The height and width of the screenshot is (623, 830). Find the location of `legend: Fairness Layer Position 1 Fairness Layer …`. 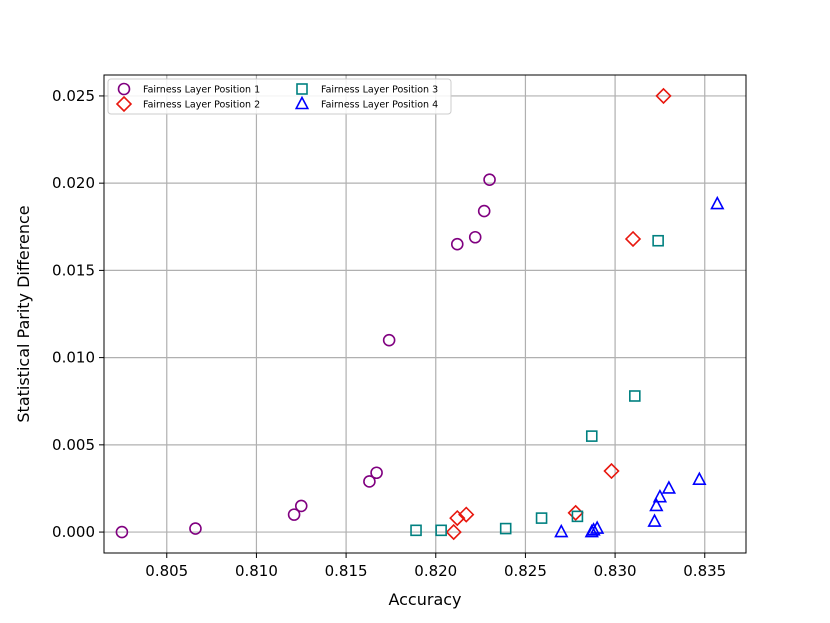

legend: Fairness Layer Position 1 Fairness Layer … is located at coordinates (279, 96).